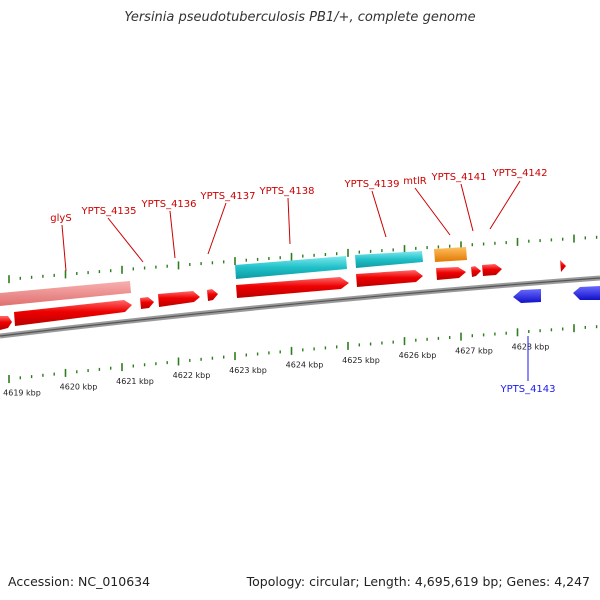 This screenshot has width=600, height=600. Describe the element at coordinates (450, 254) in the screenshot. I see `orange-feature` at that location.